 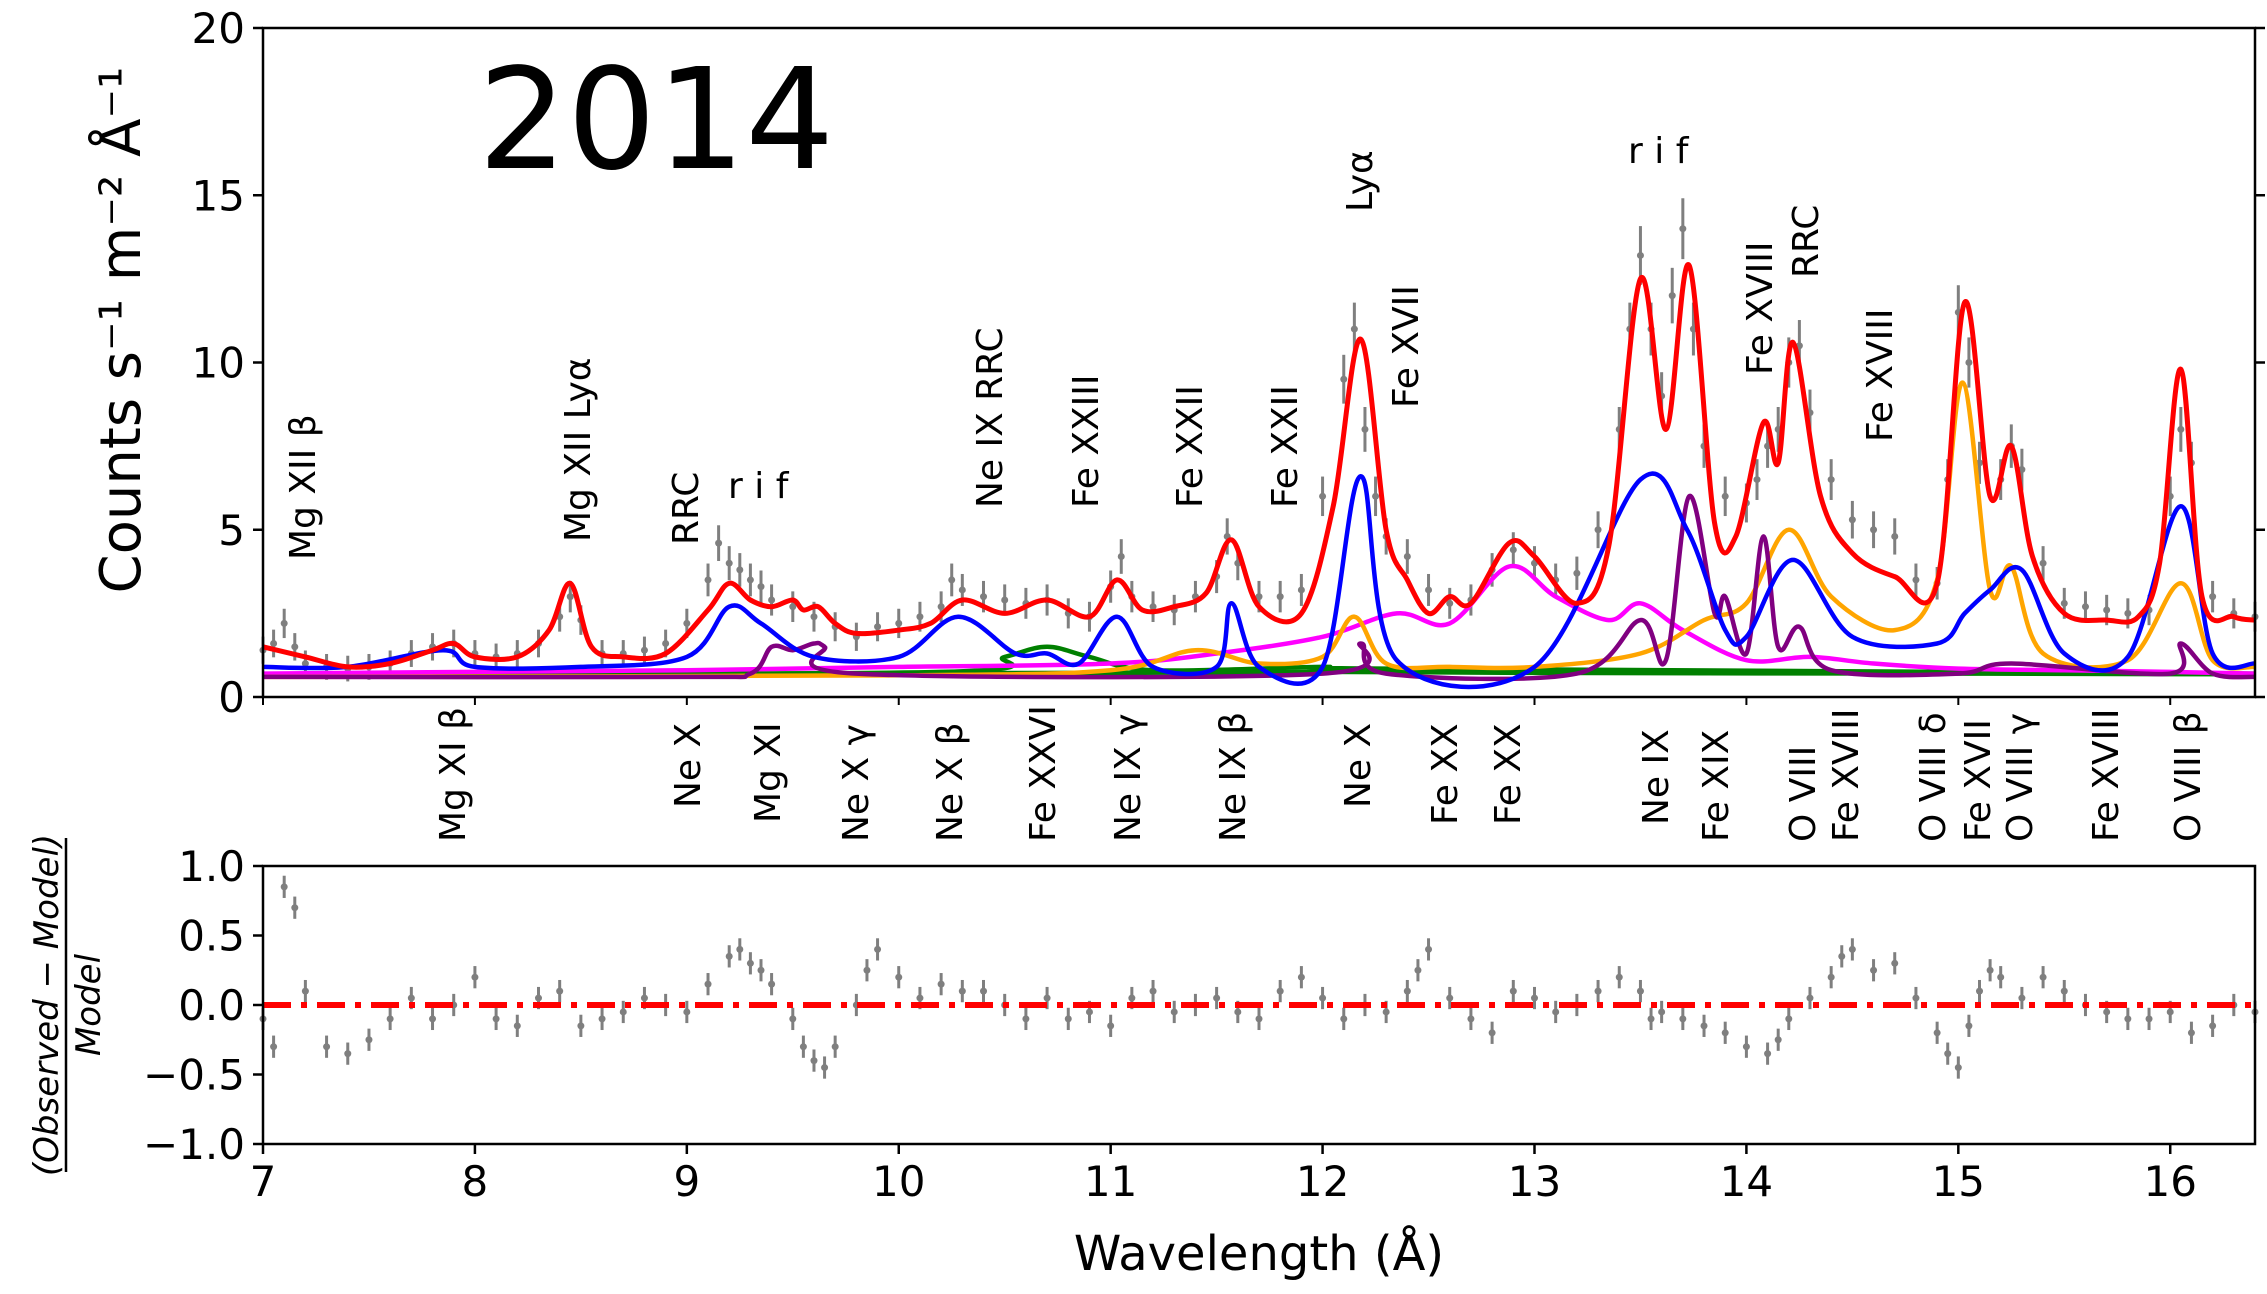 What do you see at coordinates (1716, 786) in the screenshot?
I see `line-label-fe19: Fe XIX` at bounding box center [1716, 786].